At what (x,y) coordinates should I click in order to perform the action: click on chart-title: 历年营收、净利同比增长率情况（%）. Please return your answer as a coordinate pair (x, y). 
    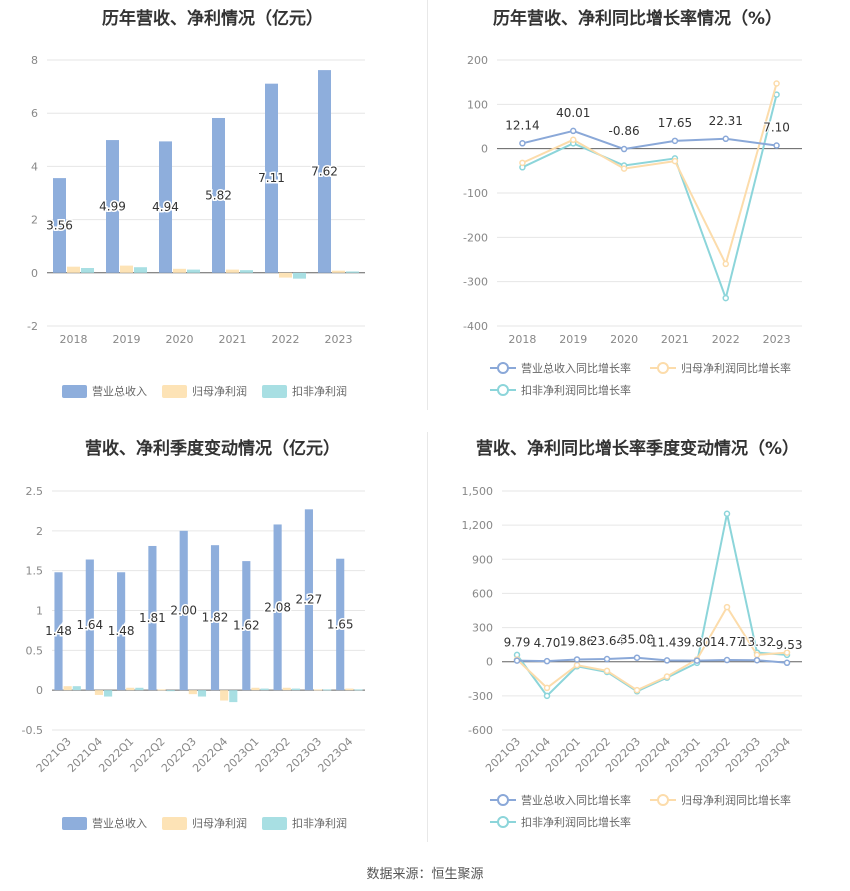
    Looking at the image, I should click on (637, 19).